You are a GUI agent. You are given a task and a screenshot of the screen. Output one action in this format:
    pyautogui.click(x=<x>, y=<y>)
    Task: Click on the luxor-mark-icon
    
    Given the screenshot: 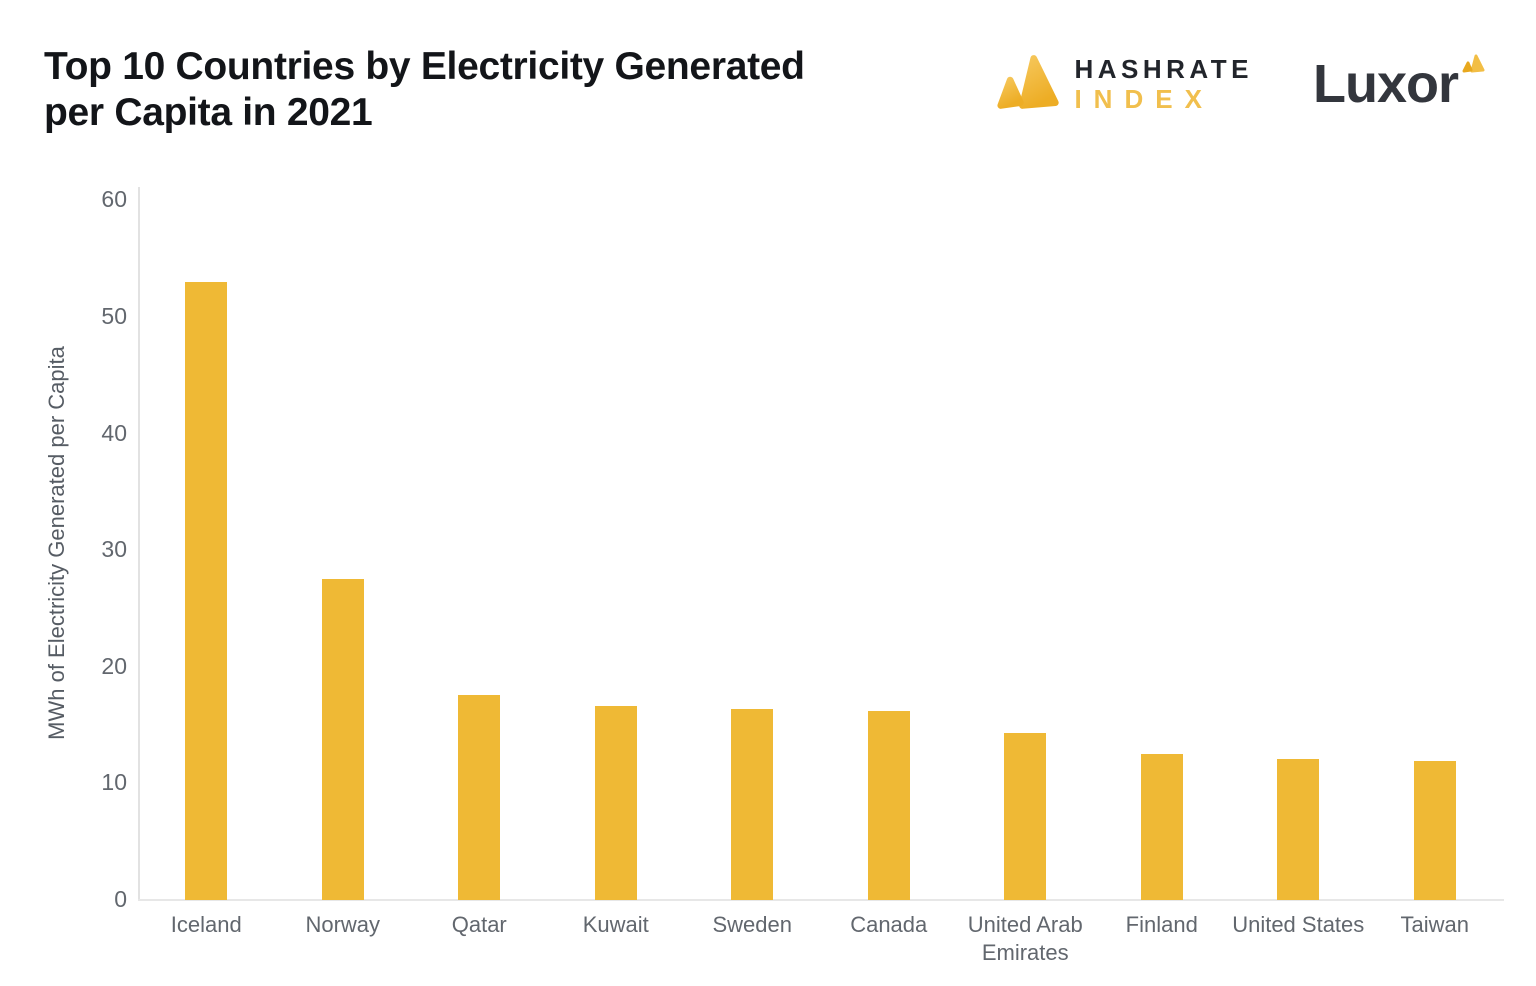 What is the action you would take?
    pyautogui.click(x=1474, y=66)
    